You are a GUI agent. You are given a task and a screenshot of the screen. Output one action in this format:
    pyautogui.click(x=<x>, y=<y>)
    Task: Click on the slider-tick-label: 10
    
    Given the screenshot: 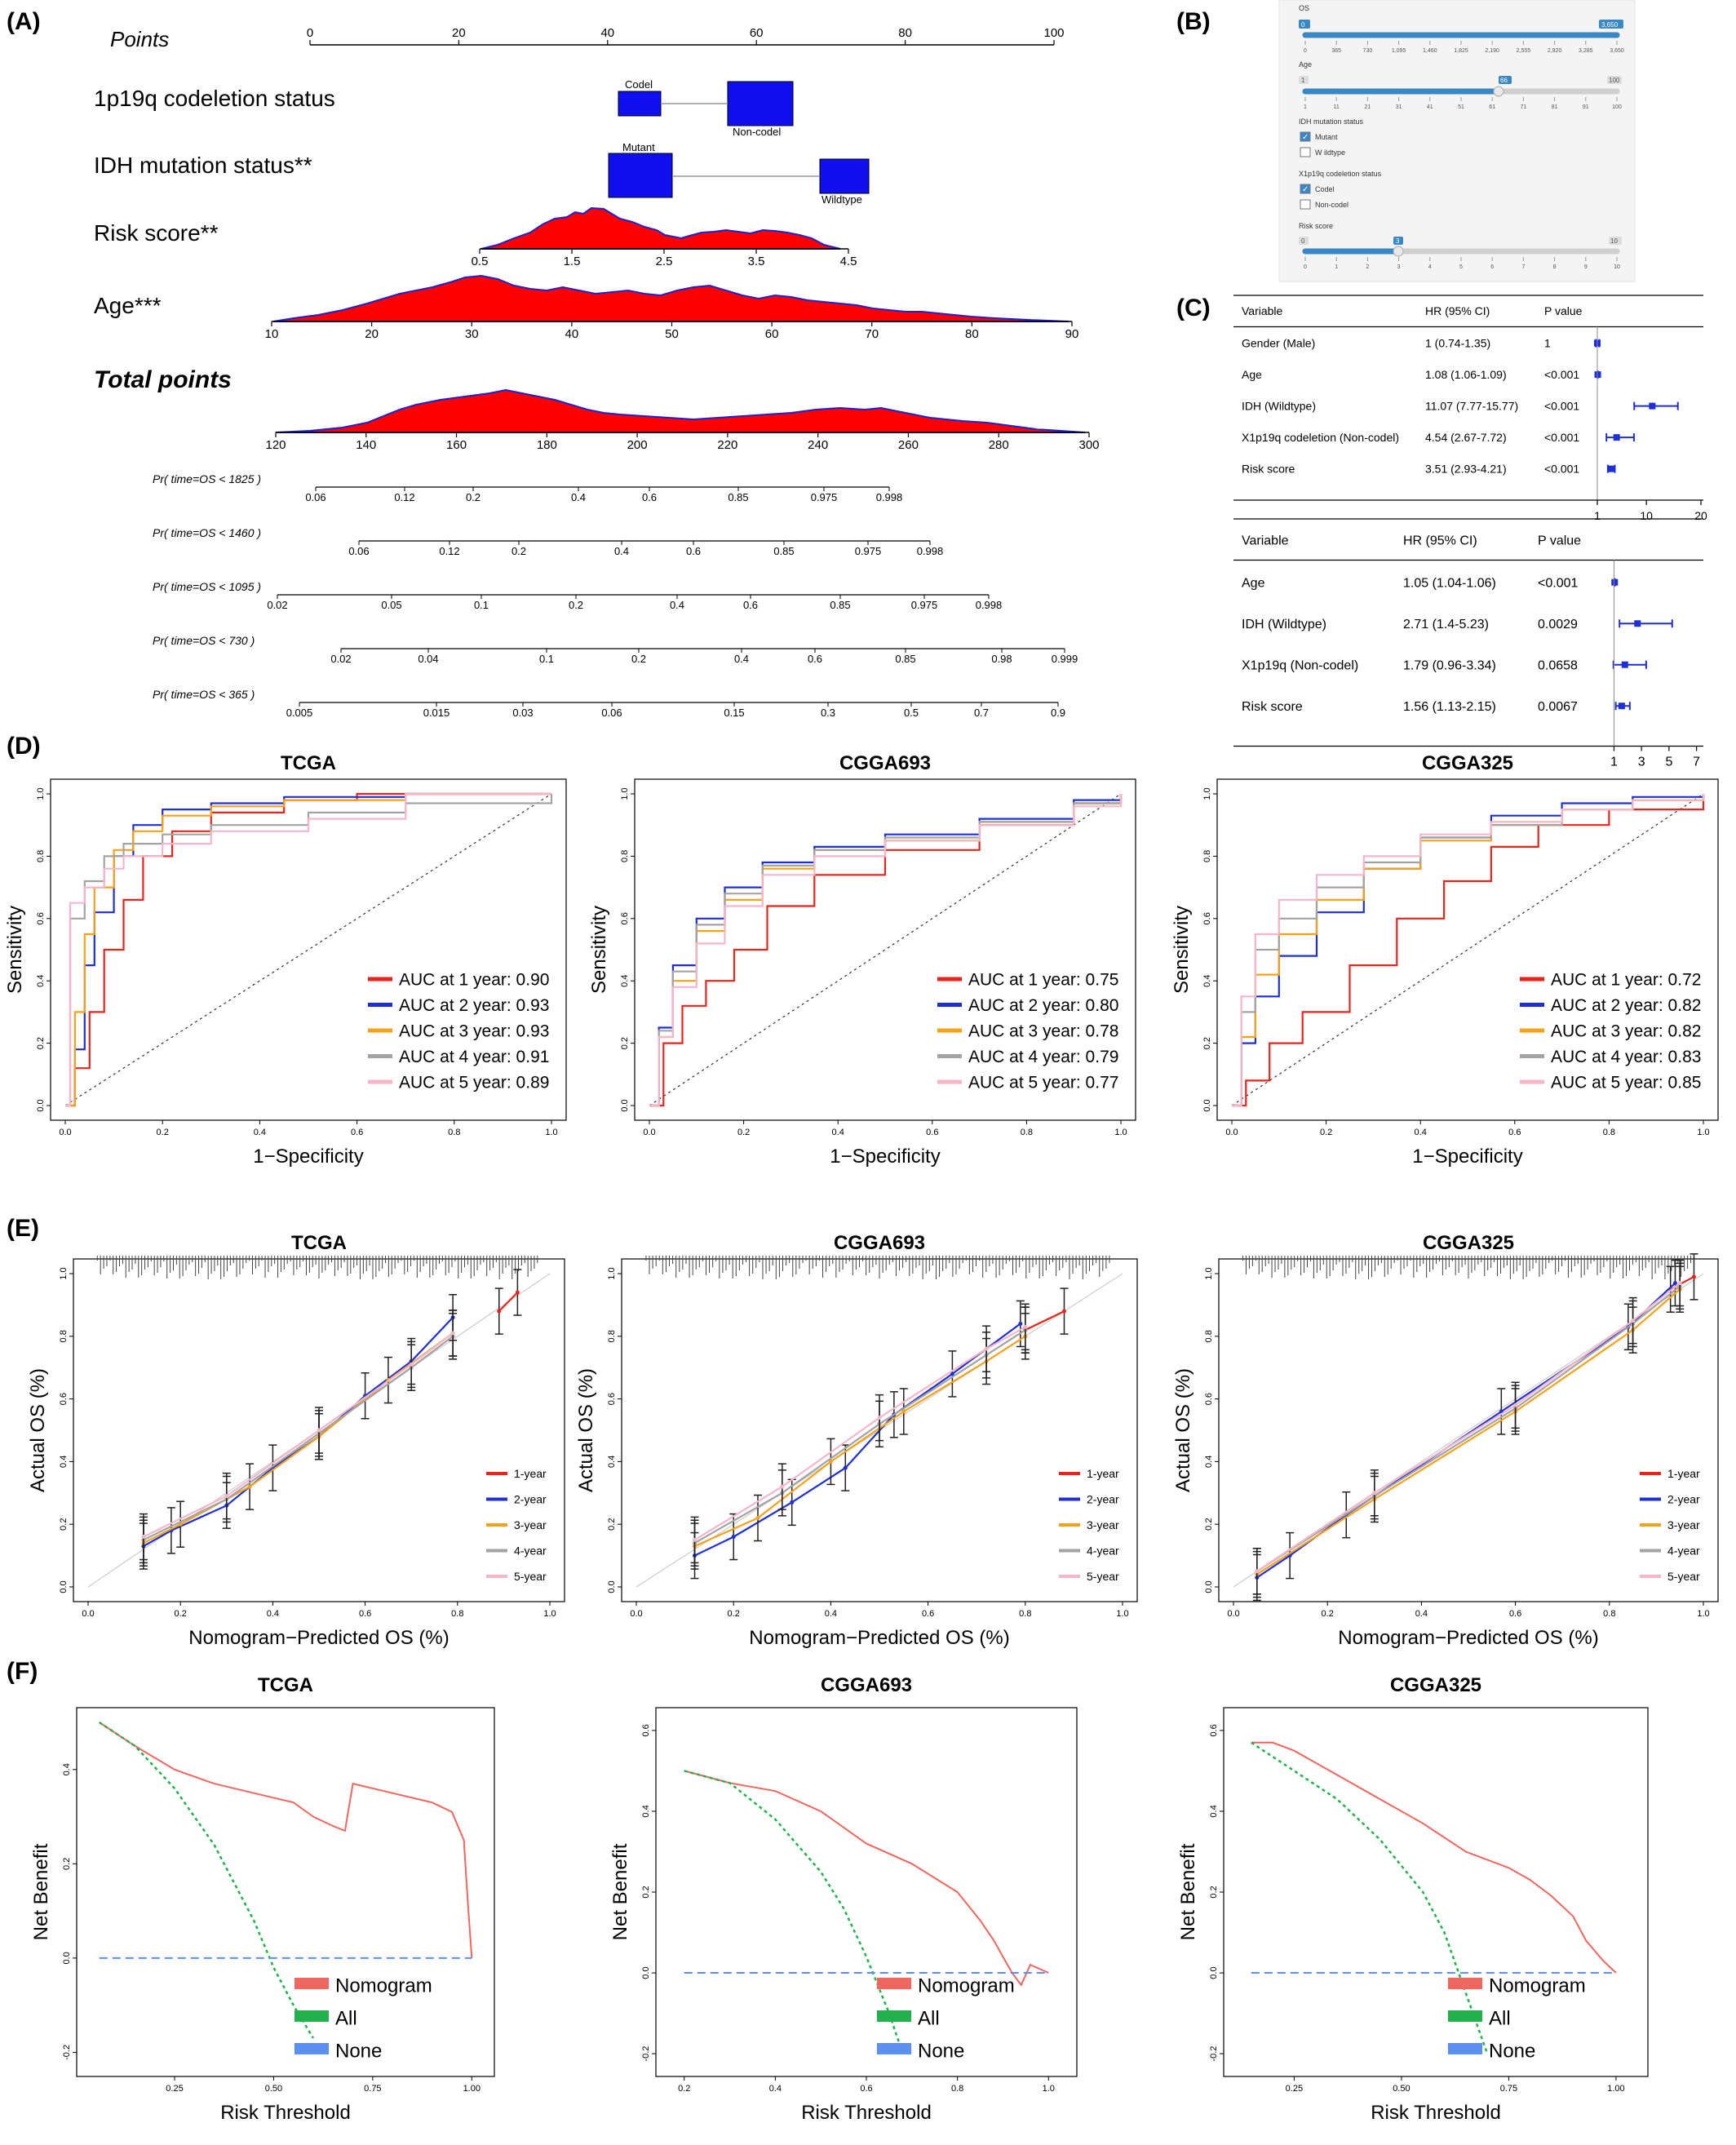 What is the action you would take?
    pyautogui.click(x=1617, y=267)
    